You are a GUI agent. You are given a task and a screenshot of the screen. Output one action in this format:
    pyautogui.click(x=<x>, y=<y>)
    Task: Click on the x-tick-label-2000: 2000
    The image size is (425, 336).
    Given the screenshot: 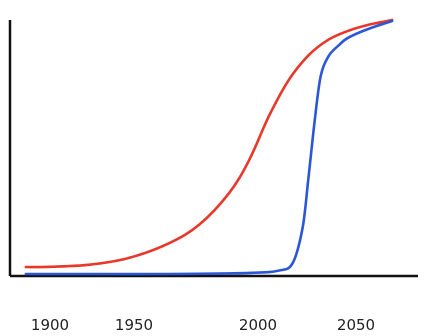 What is the action you would take?
    pyautogui.click(x=258, y=325)
    